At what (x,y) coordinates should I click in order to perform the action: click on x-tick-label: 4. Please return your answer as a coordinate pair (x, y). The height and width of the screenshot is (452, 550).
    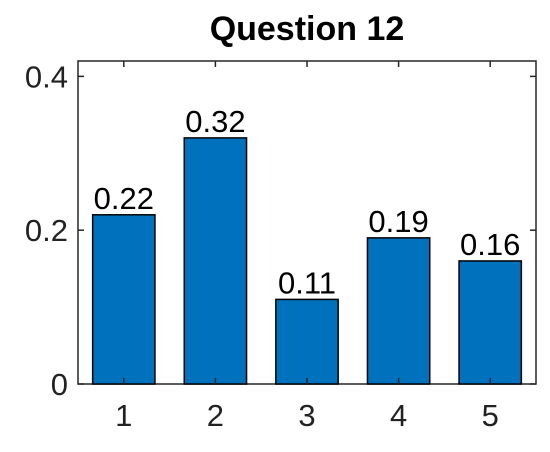
    Looking at the image, I should click on (398, 415).